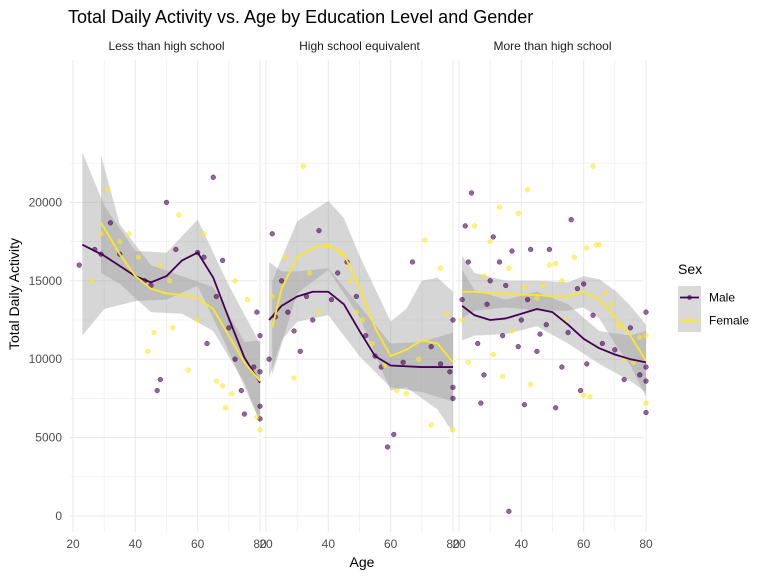  I want to click on x-tick-label: 80, so click(646, 544).